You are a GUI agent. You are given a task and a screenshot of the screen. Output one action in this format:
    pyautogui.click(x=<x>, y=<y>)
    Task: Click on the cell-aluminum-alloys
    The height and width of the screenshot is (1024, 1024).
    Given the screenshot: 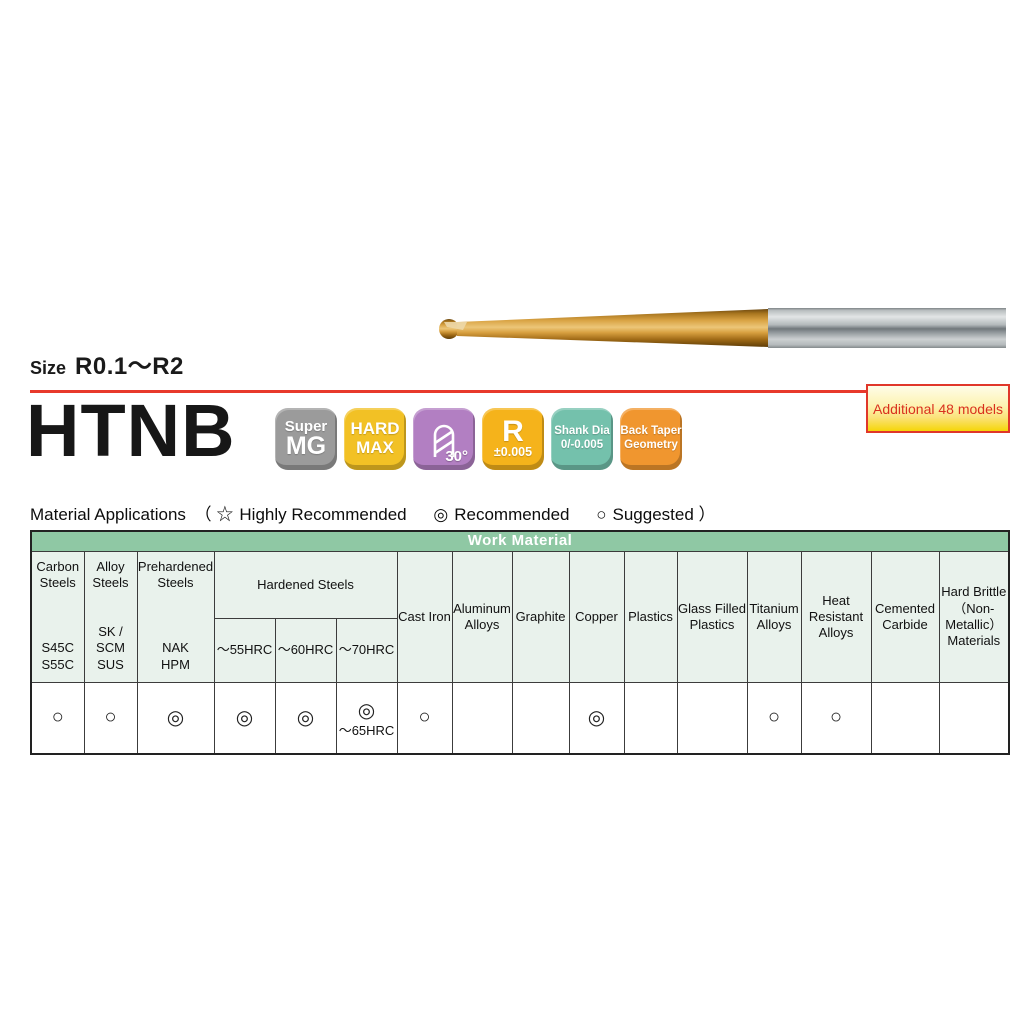 What is the action you would take?
    pyautogui.click(x=482, y=718)
    